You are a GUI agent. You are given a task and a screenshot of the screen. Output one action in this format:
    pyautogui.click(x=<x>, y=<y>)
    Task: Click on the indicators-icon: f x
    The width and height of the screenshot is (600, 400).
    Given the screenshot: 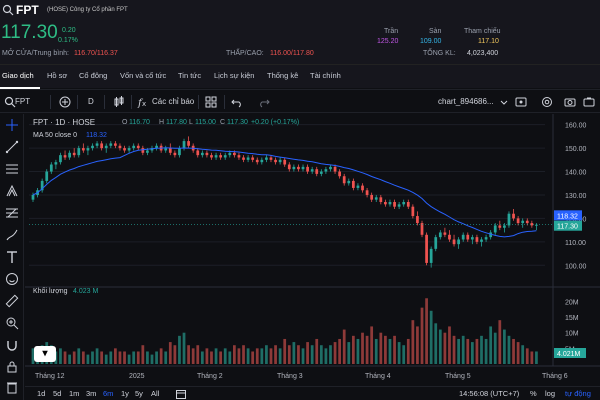 What is the action you would take?
    pyautogui.click(x=144, y=102)
    